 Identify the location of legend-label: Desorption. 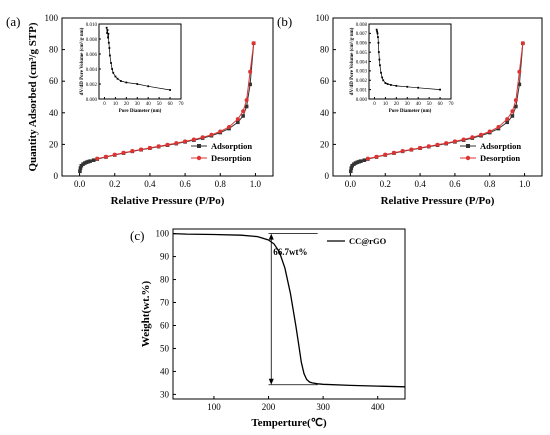
(231, 158).